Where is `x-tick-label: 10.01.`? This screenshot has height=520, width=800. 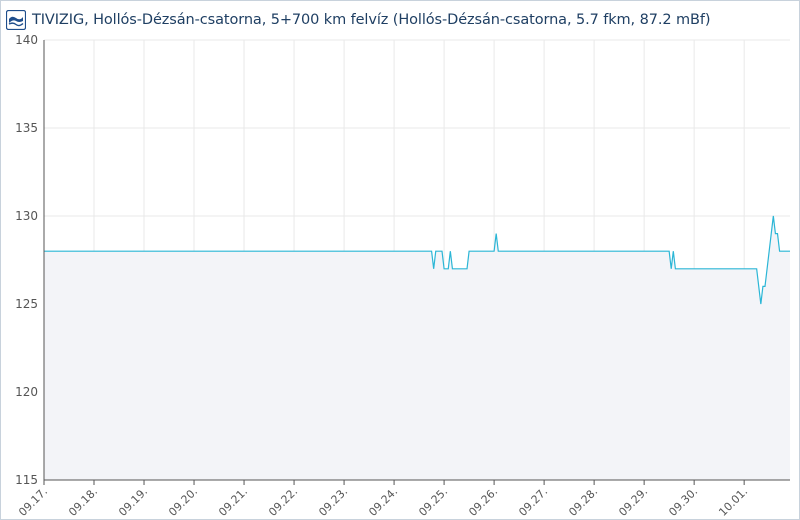
x-tick-label: 10.01. is located at coordinates (733, 502).